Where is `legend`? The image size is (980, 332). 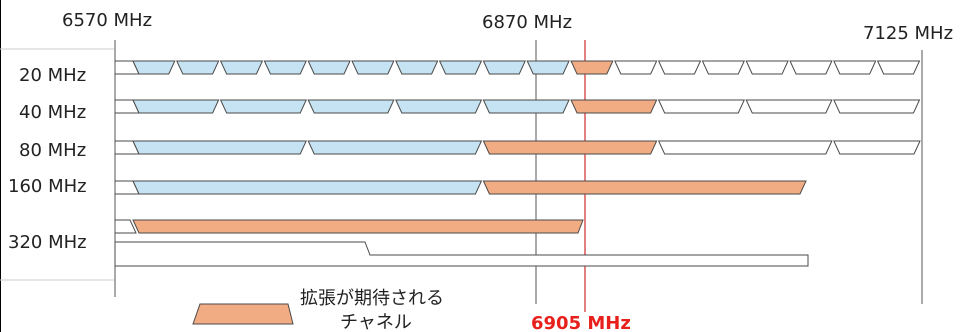
legend is located at coordinates (243, 314).